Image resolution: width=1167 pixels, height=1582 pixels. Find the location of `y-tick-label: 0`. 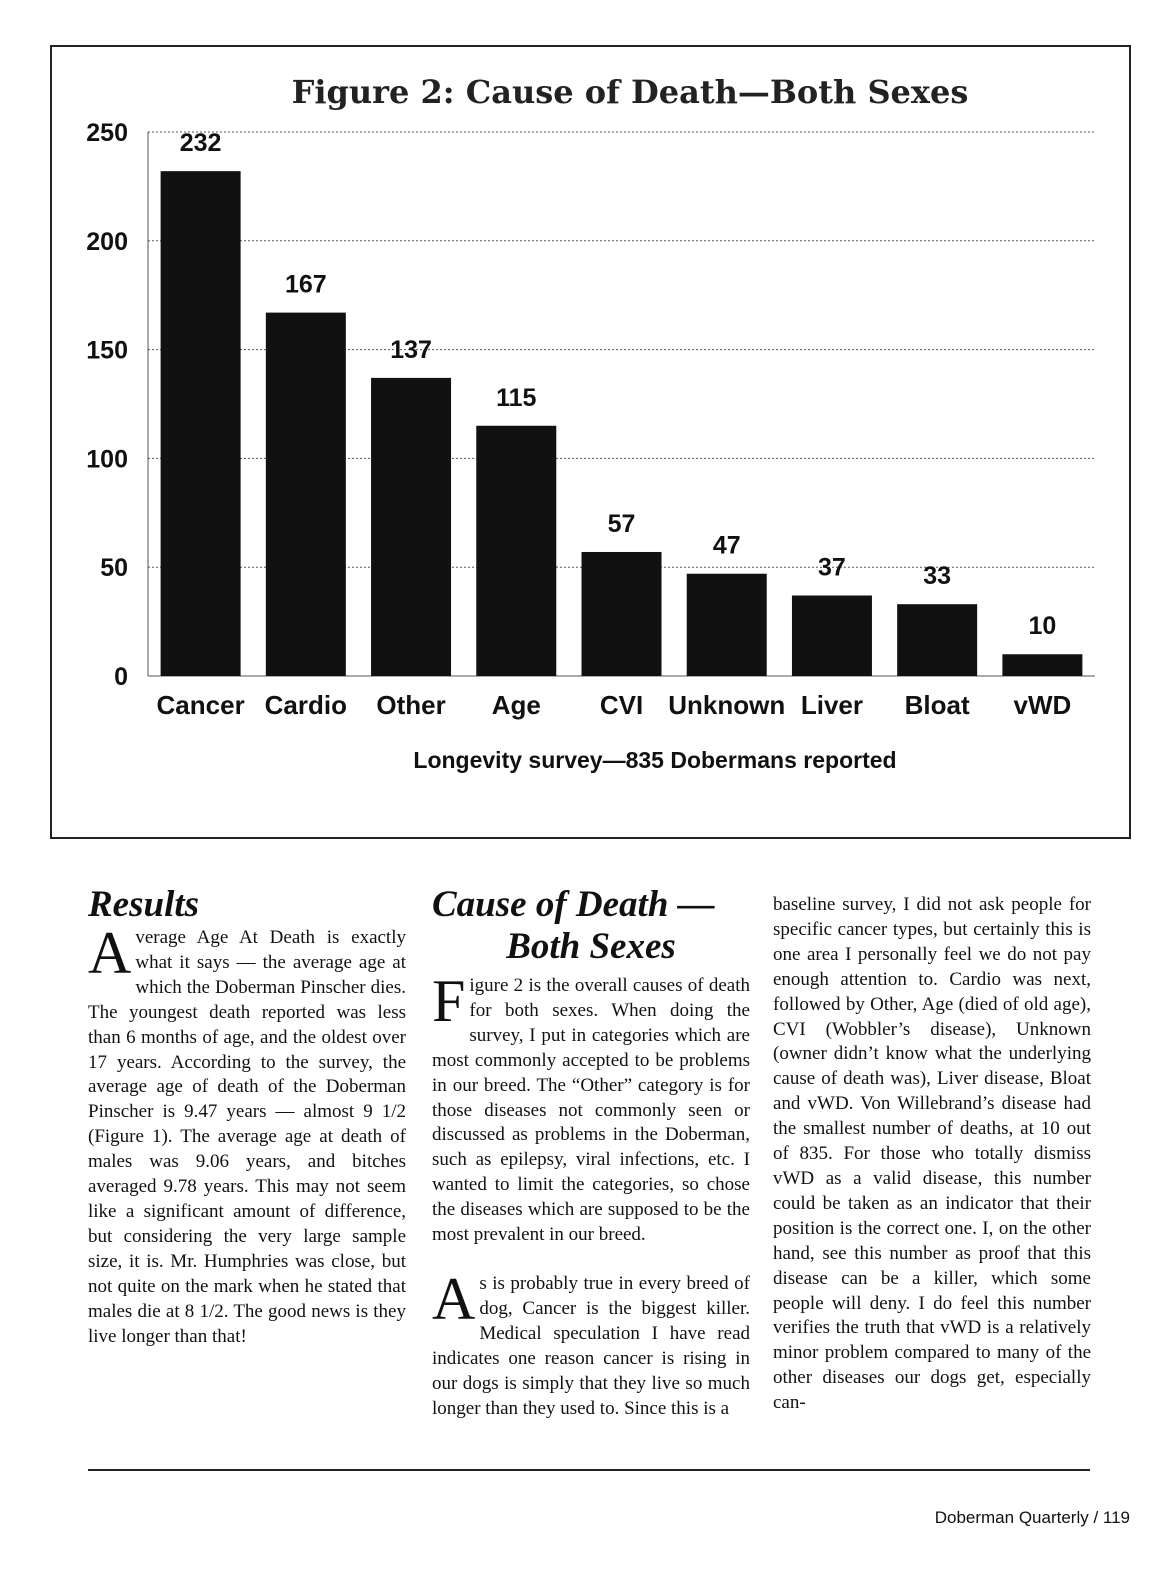

y-tick-label: 0 is located at coordinates (121, 677).